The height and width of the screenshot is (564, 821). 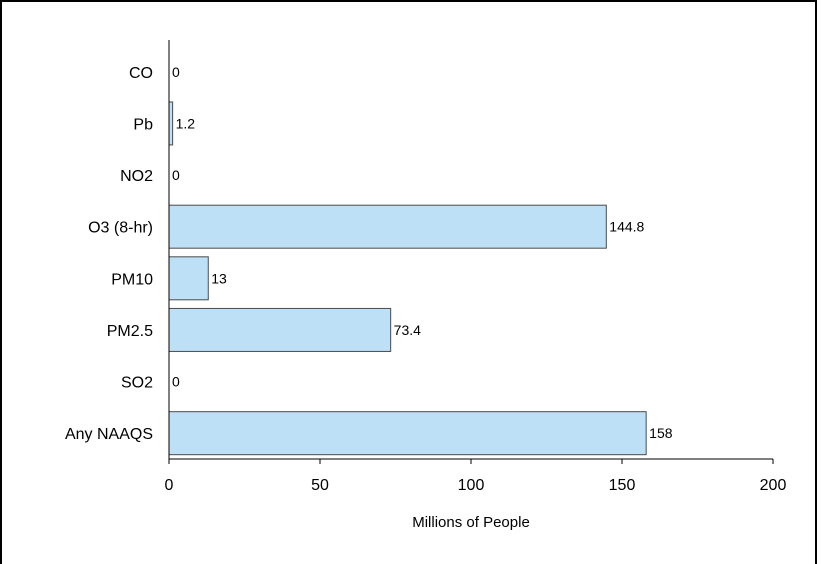 I want to click on category-label: SO2, so click(x=137, y=383).